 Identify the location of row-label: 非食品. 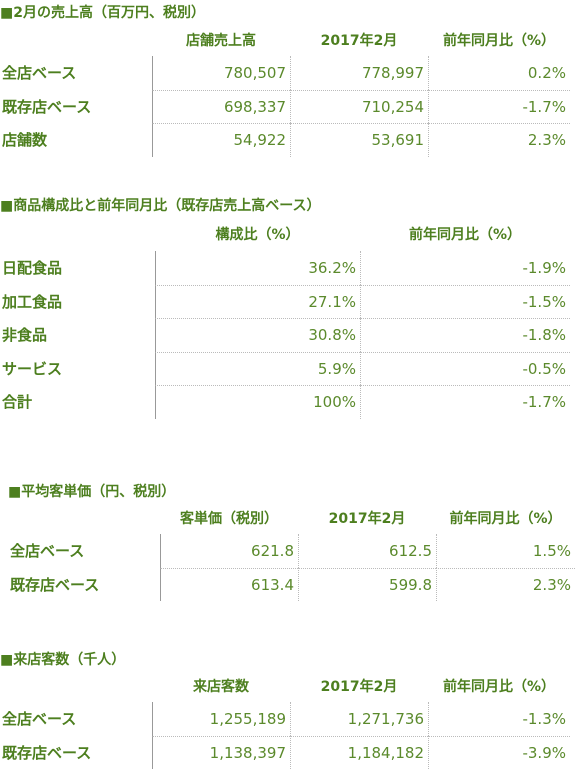
(77, 335).